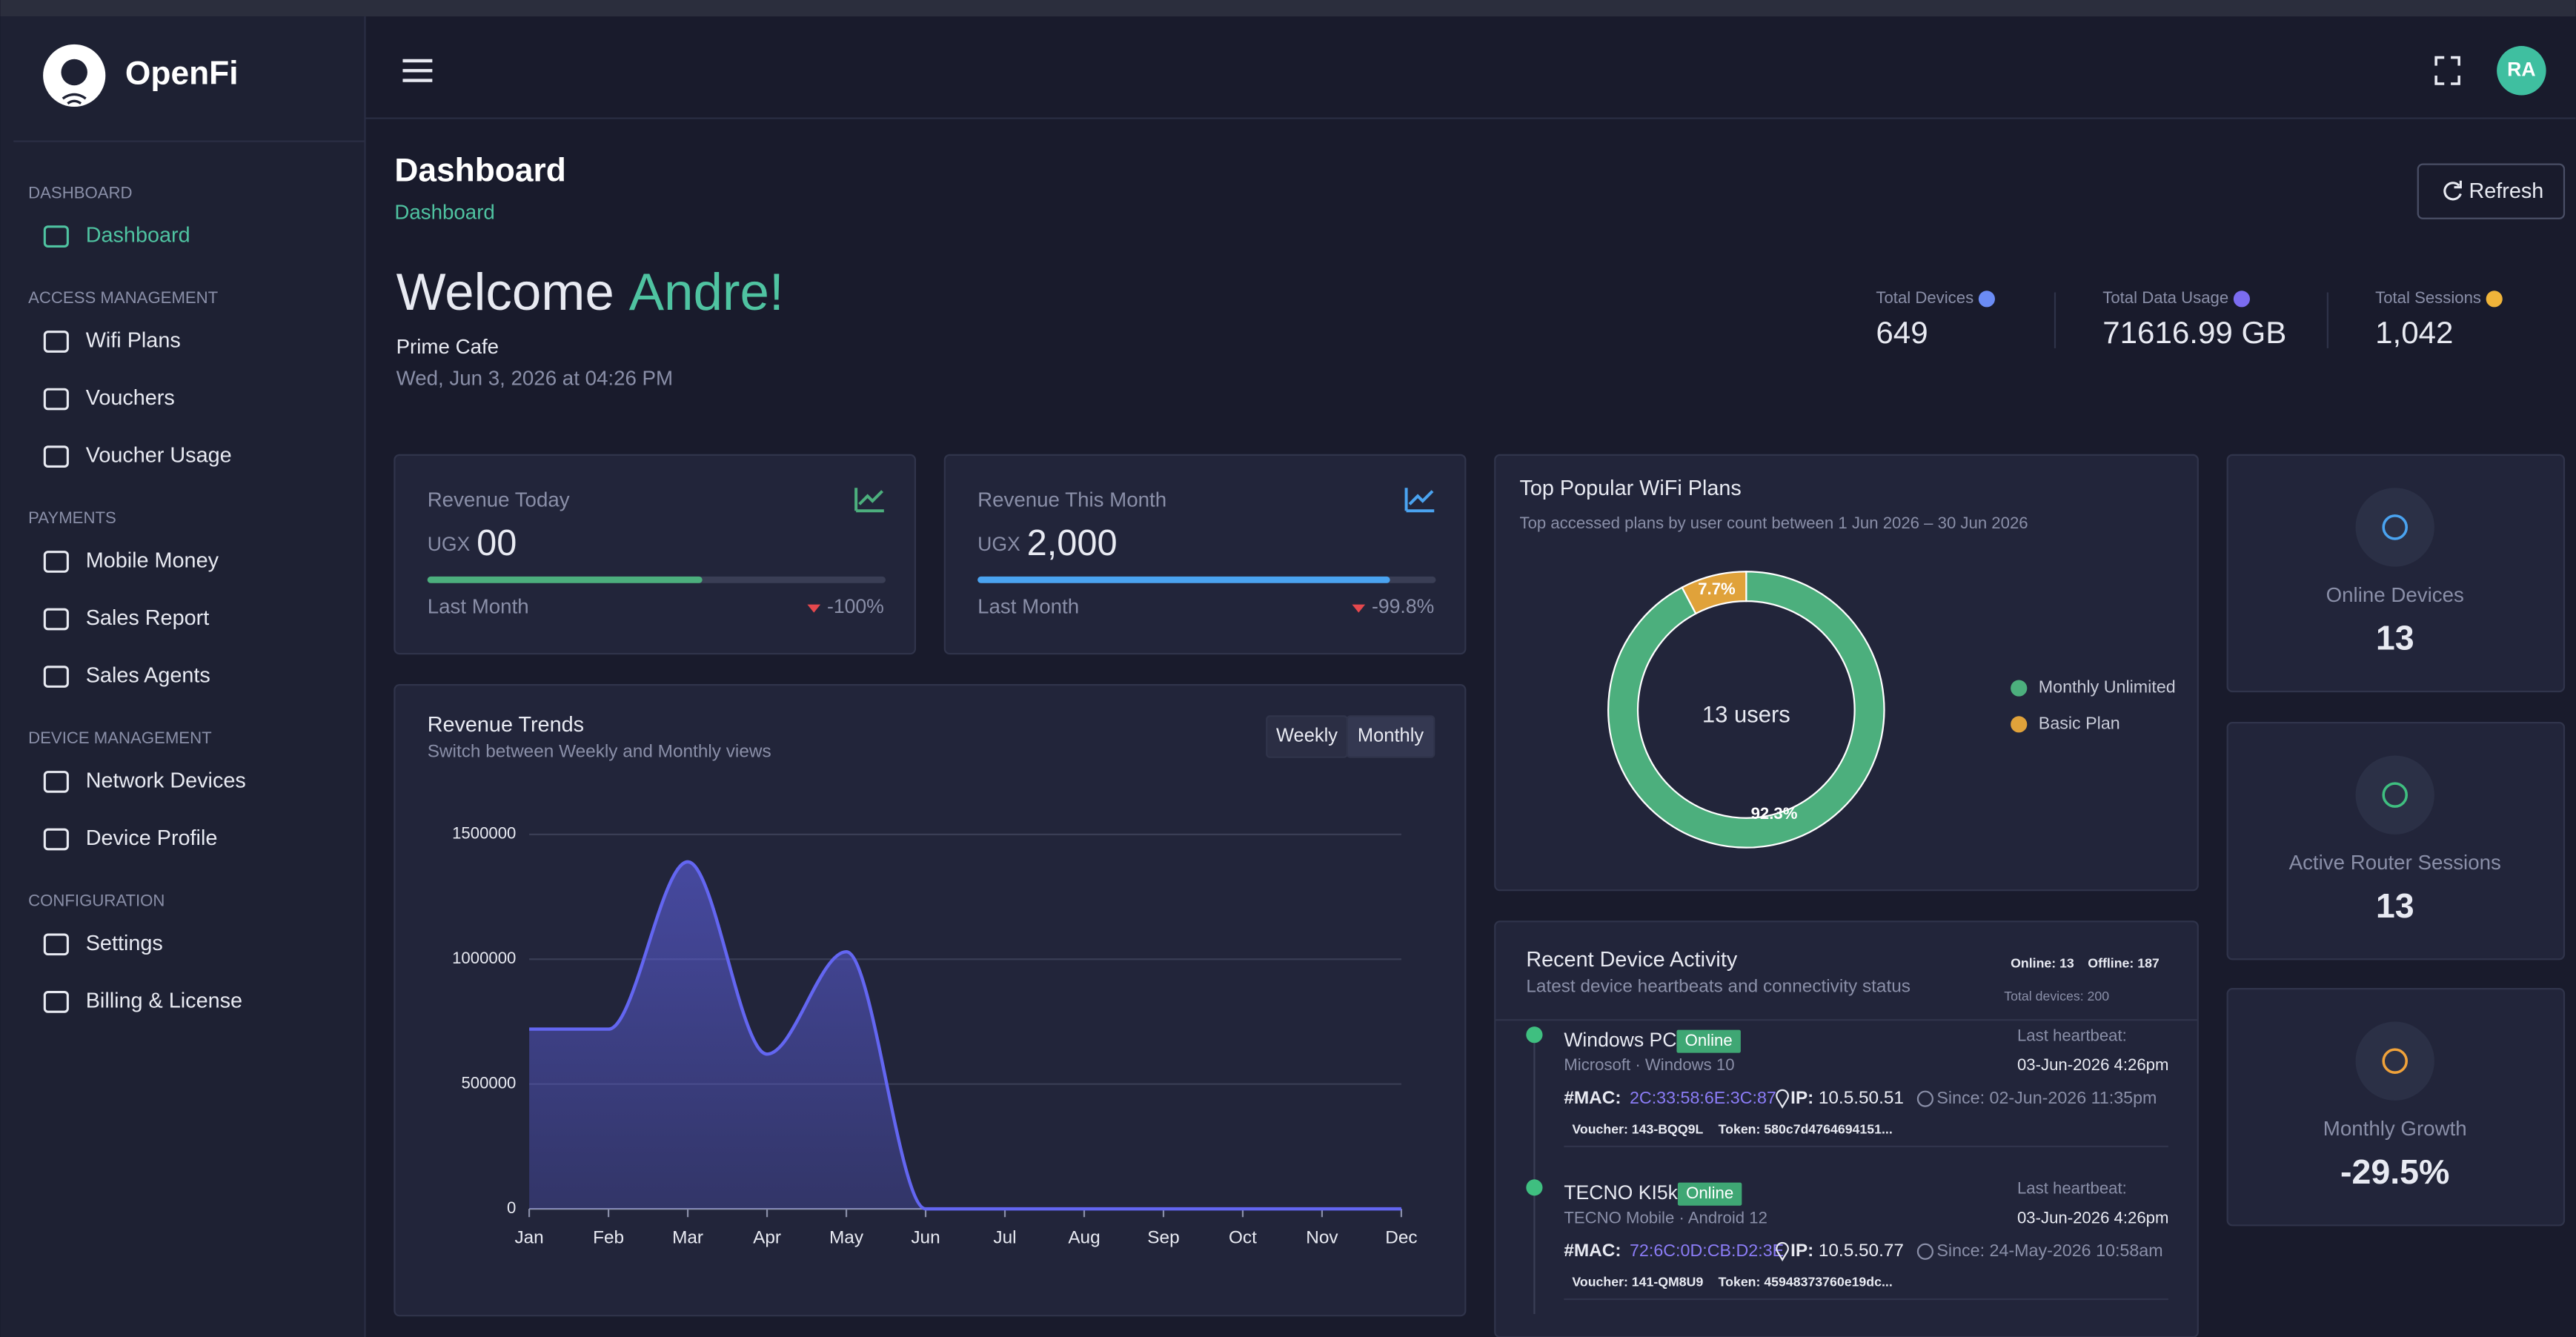 This screenshot has width=2576, height=1337. What do you see at coordinates (599, 751) in the screenshot?
I see `chart-subtitle: Switch between Weekly and Monthly views` at bounding box center [599, 751].